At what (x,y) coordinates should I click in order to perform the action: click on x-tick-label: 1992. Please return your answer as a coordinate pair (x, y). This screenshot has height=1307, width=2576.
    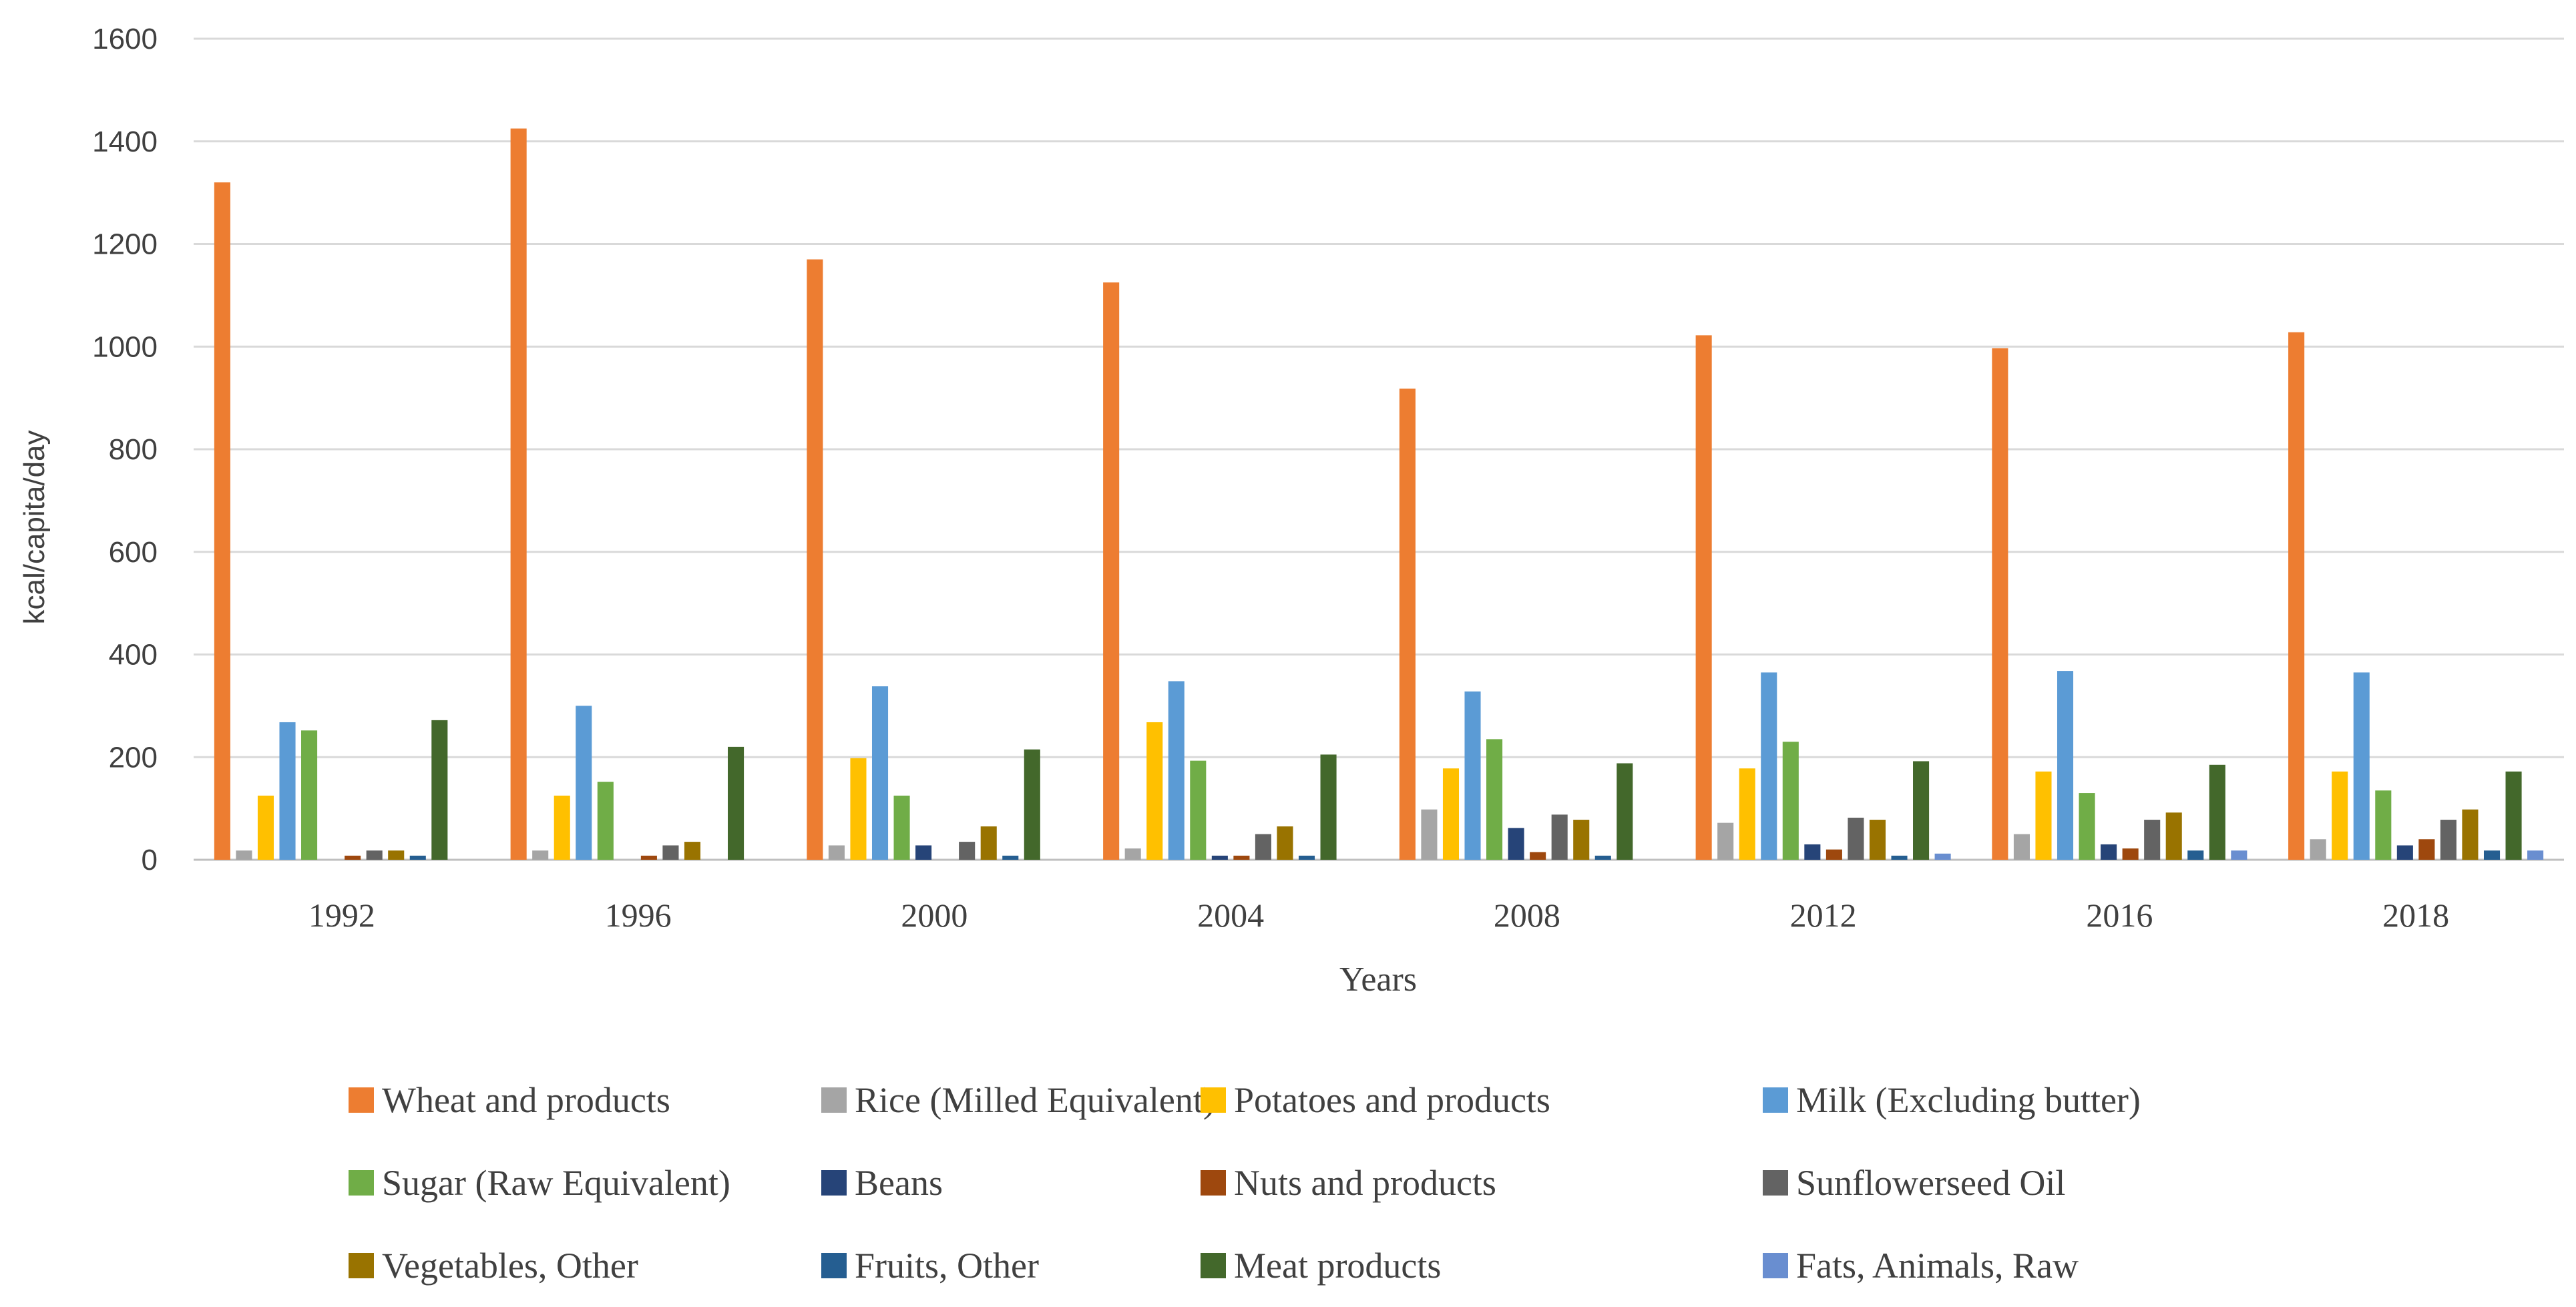
    Looking at the image, I should click on (341, 915).